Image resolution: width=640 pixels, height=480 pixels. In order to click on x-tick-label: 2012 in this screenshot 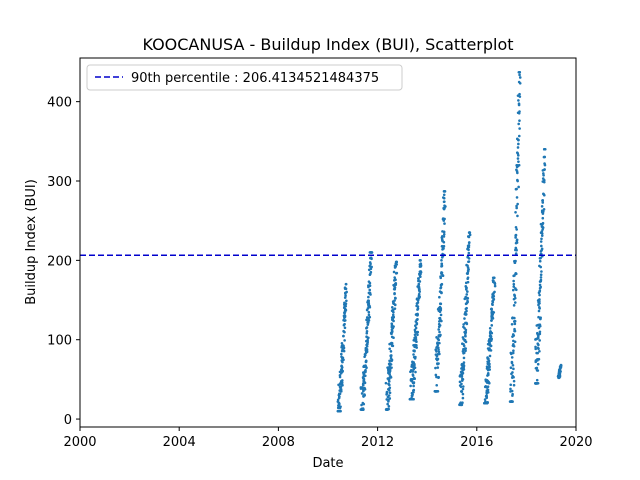, I will do `click(377, 442)`.